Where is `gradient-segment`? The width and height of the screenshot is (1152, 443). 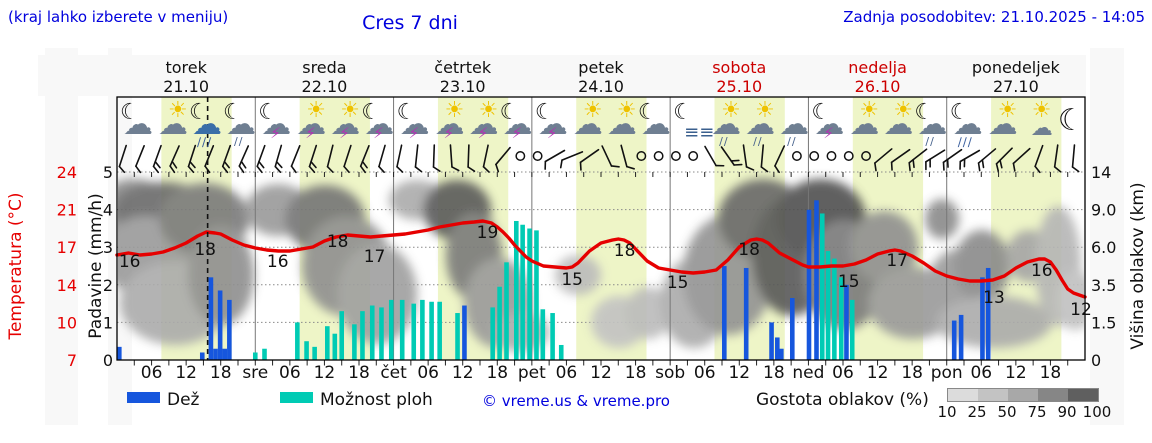
gradient-segment is located at coordinates (993, 395).